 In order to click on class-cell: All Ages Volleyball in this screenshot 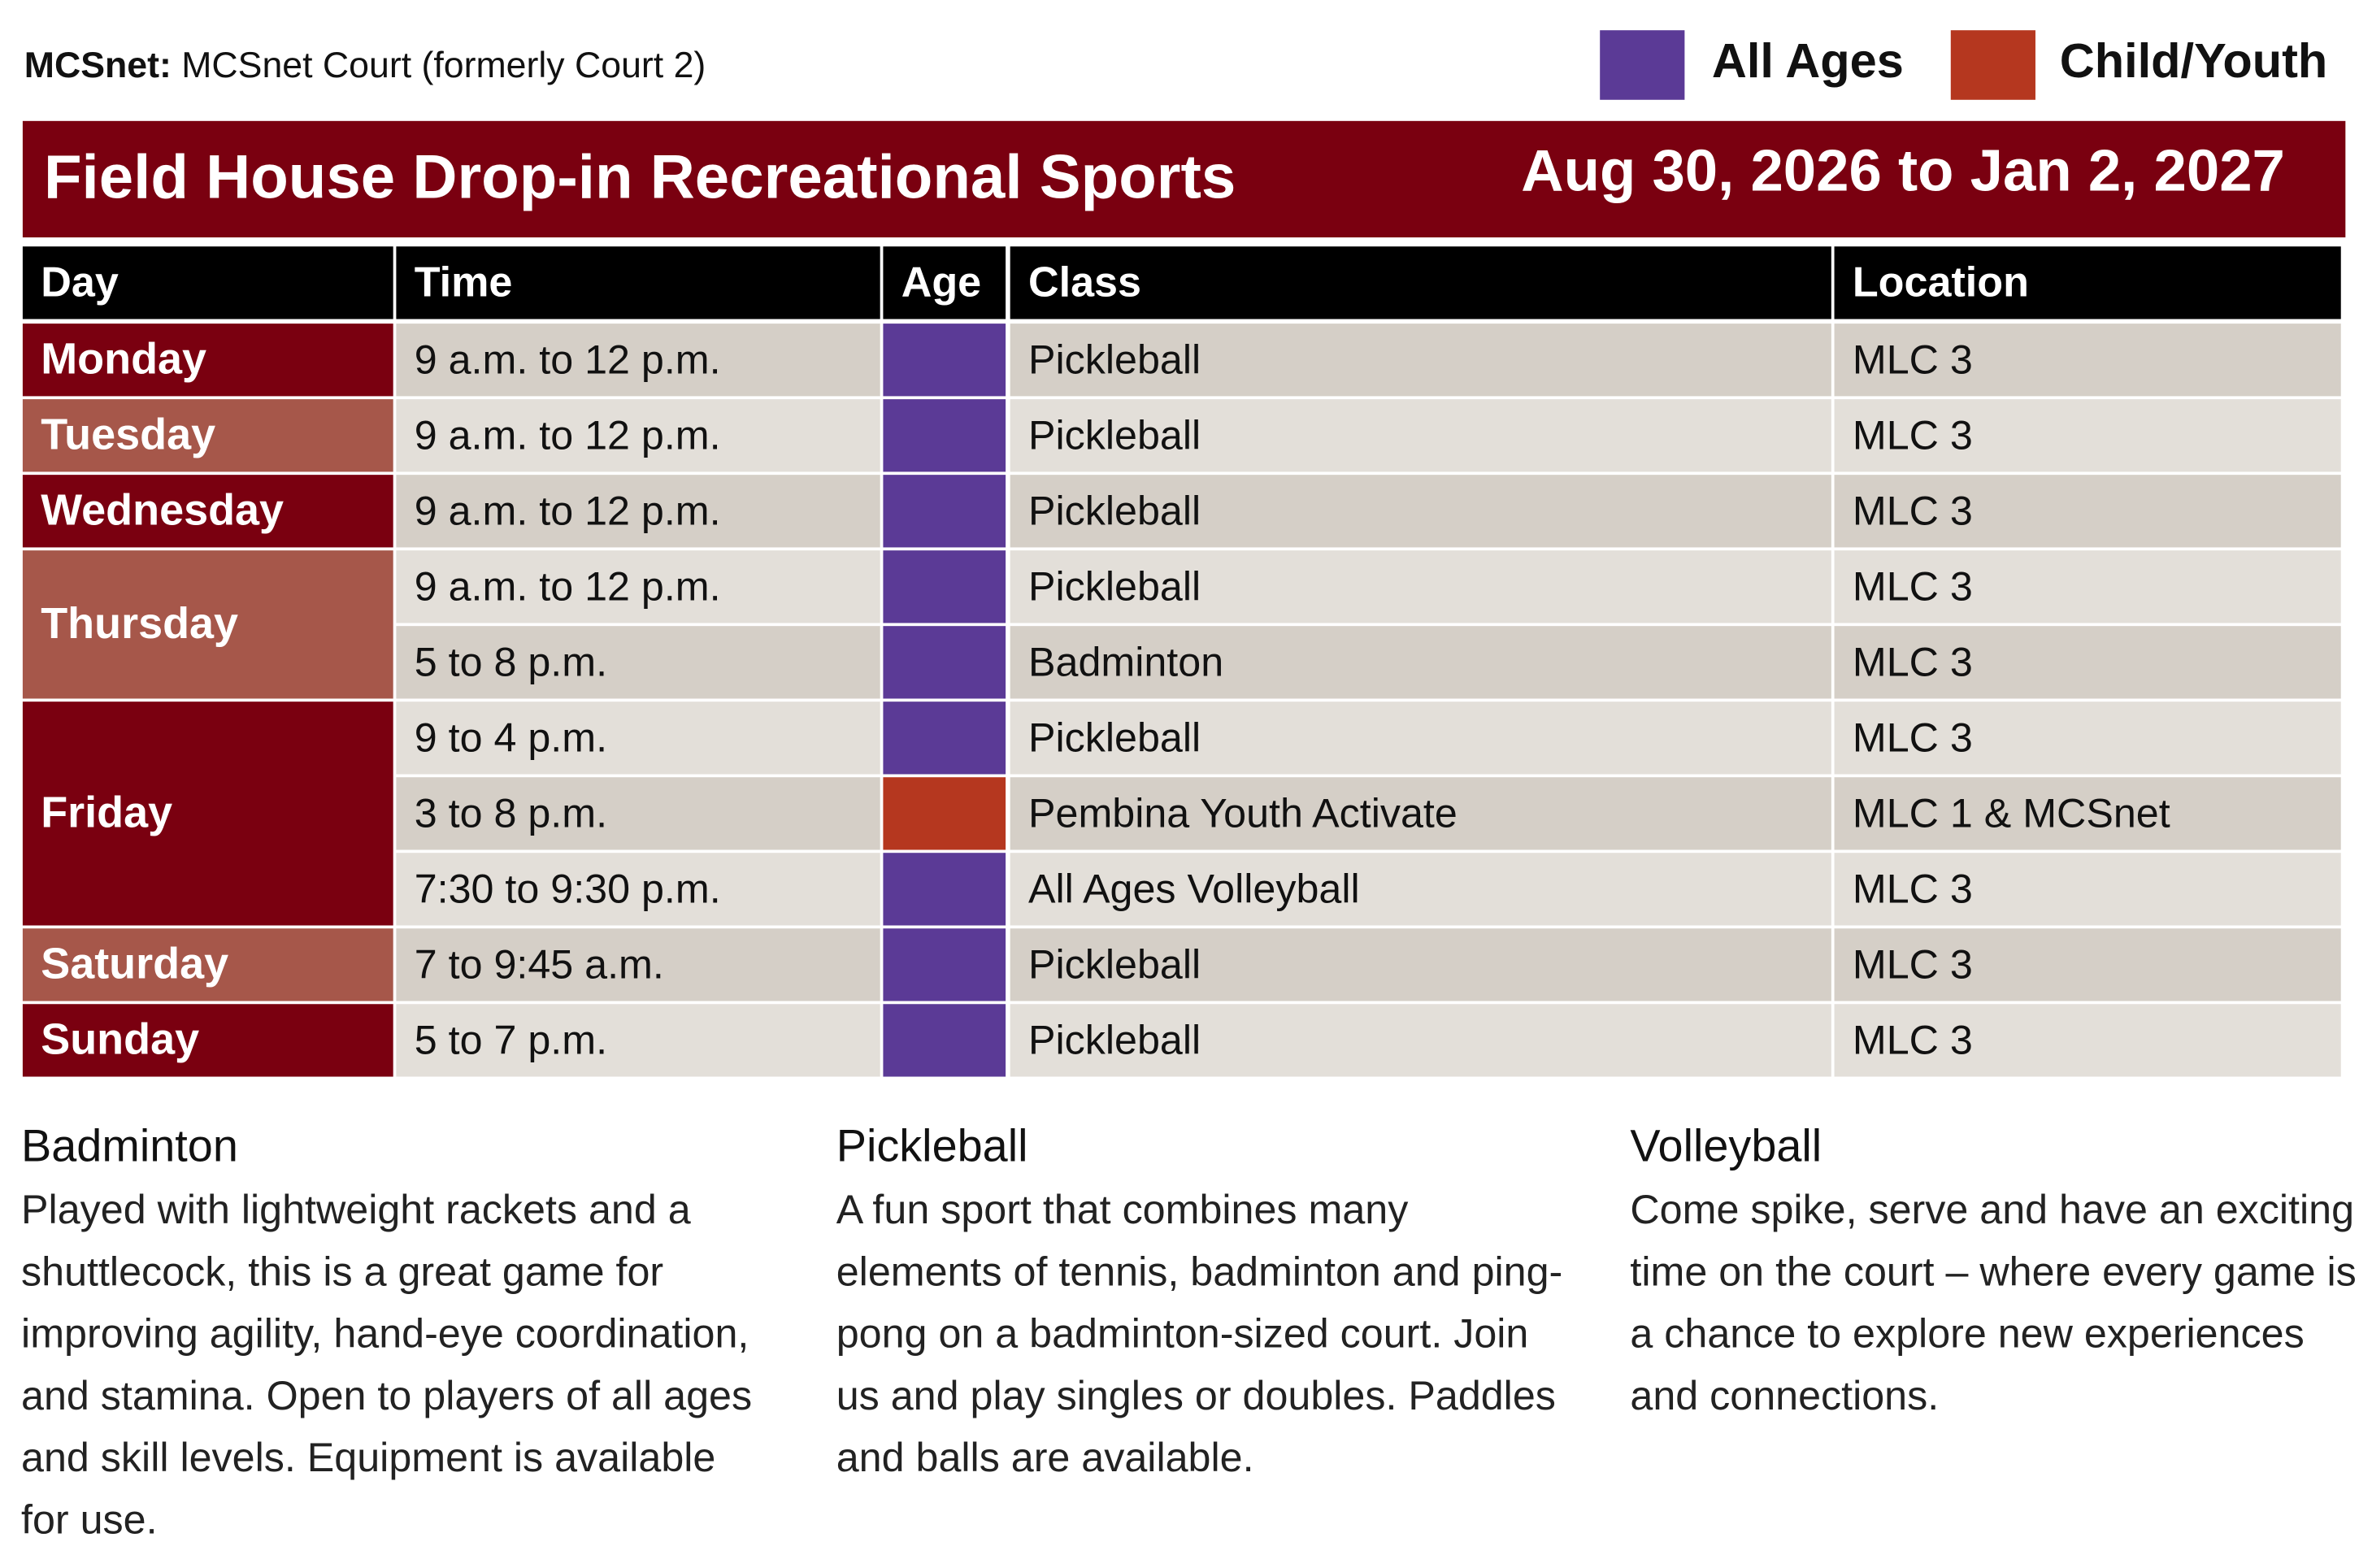, I will do `click(1421, 890)`.